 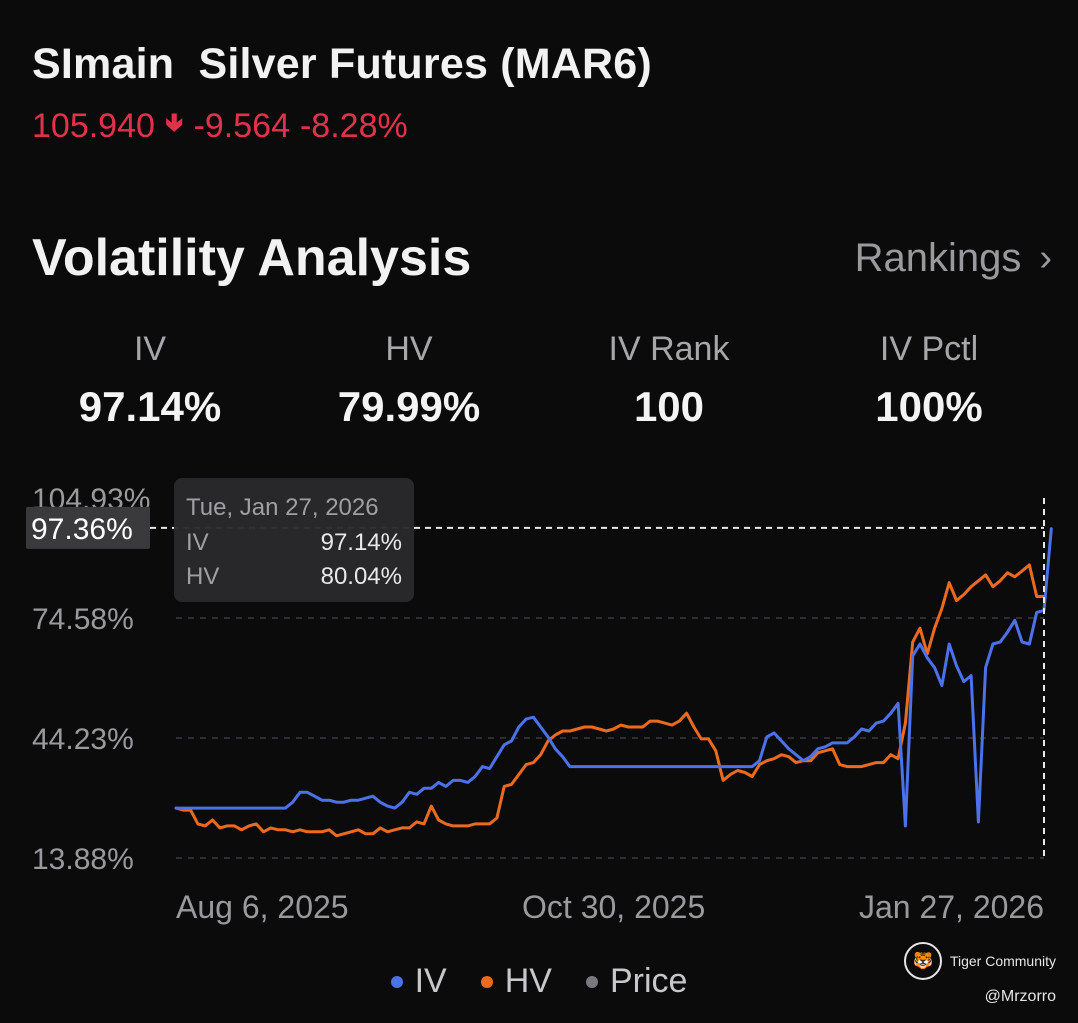 I want to click on author-handle: @Mrzorro, so click(x=1020, y=996).